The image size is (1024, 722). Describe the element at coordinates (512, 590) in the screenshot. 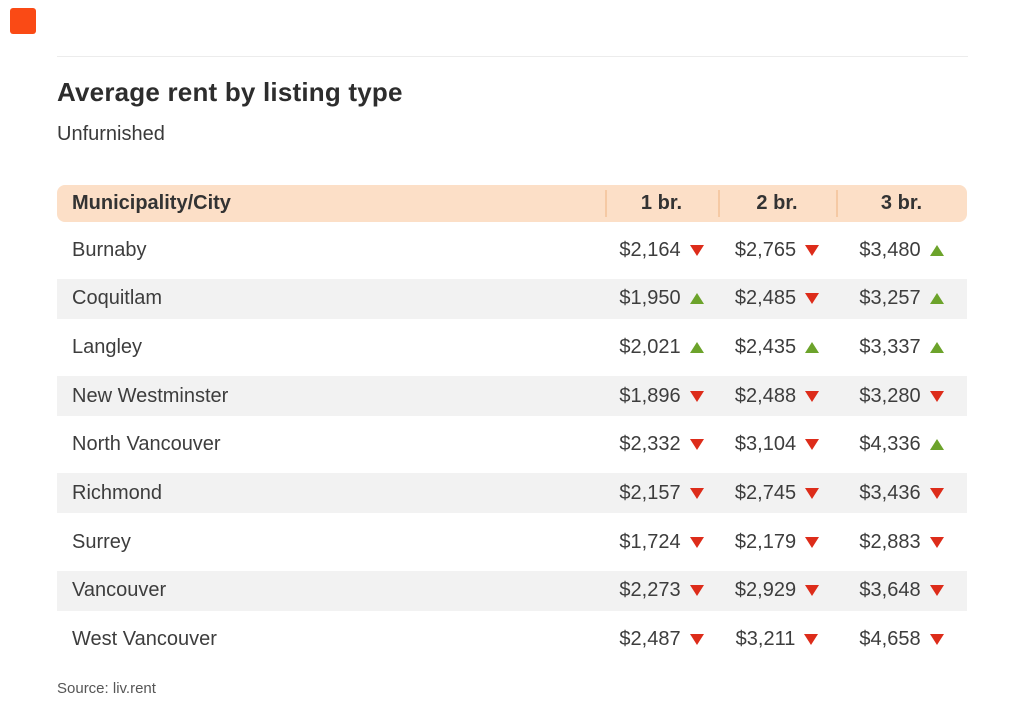

I see `table-row: Vancouver $2,273 $2,929 $3,648` at that location.